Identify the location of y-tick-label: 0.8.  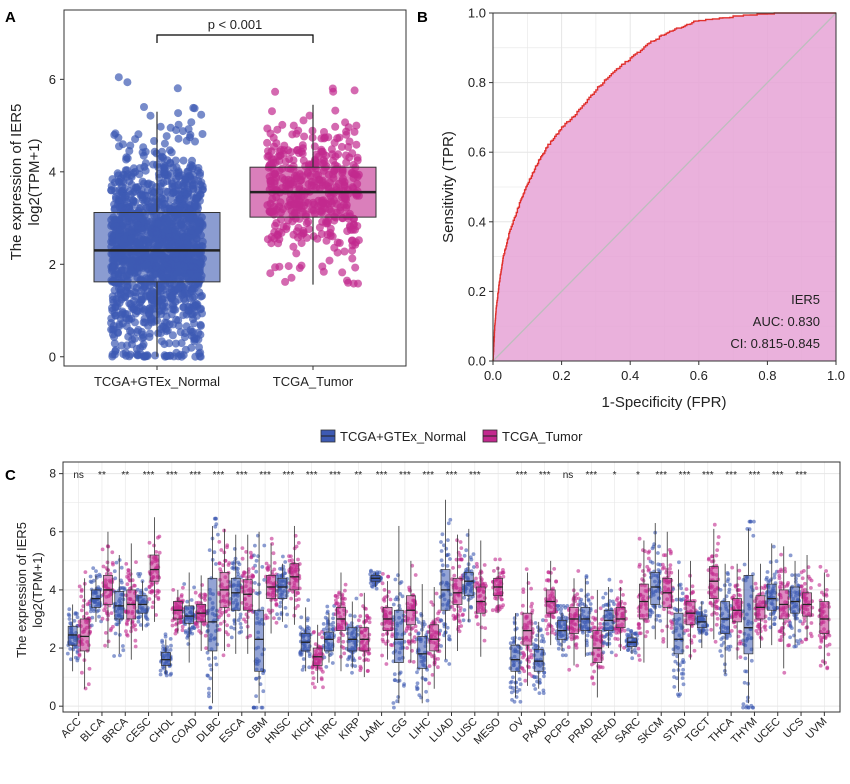
(477, 82).